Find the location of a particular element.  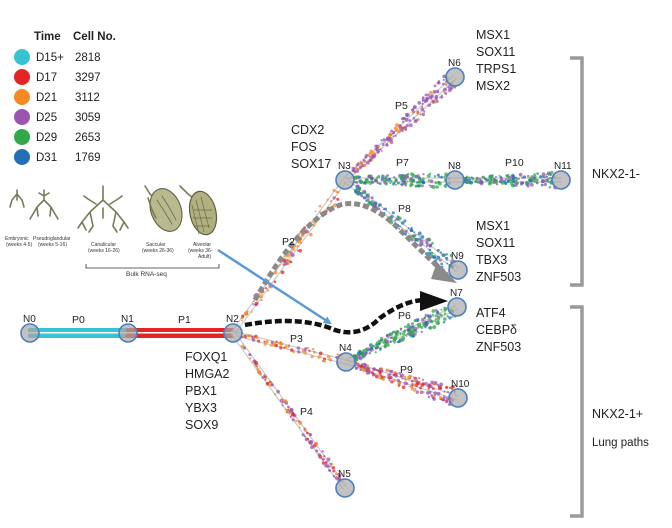

legend-swatch-d25 is located at coordinates (22, 117).